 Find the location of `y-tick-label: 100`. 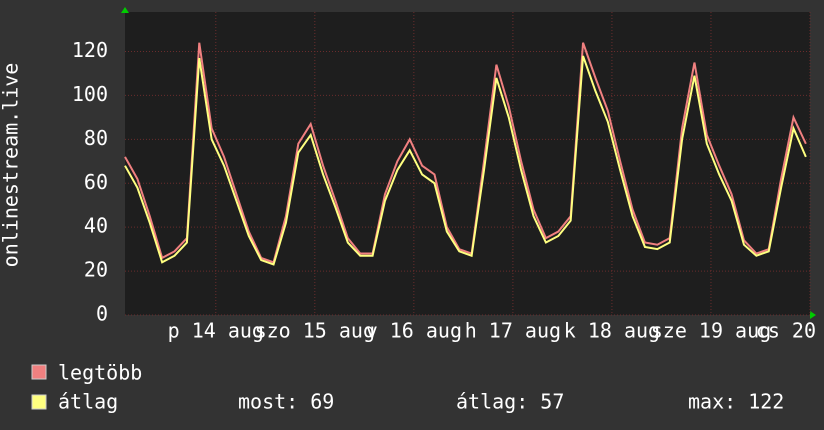

y-tick-label: 100 is located at coordinates (90, 94).